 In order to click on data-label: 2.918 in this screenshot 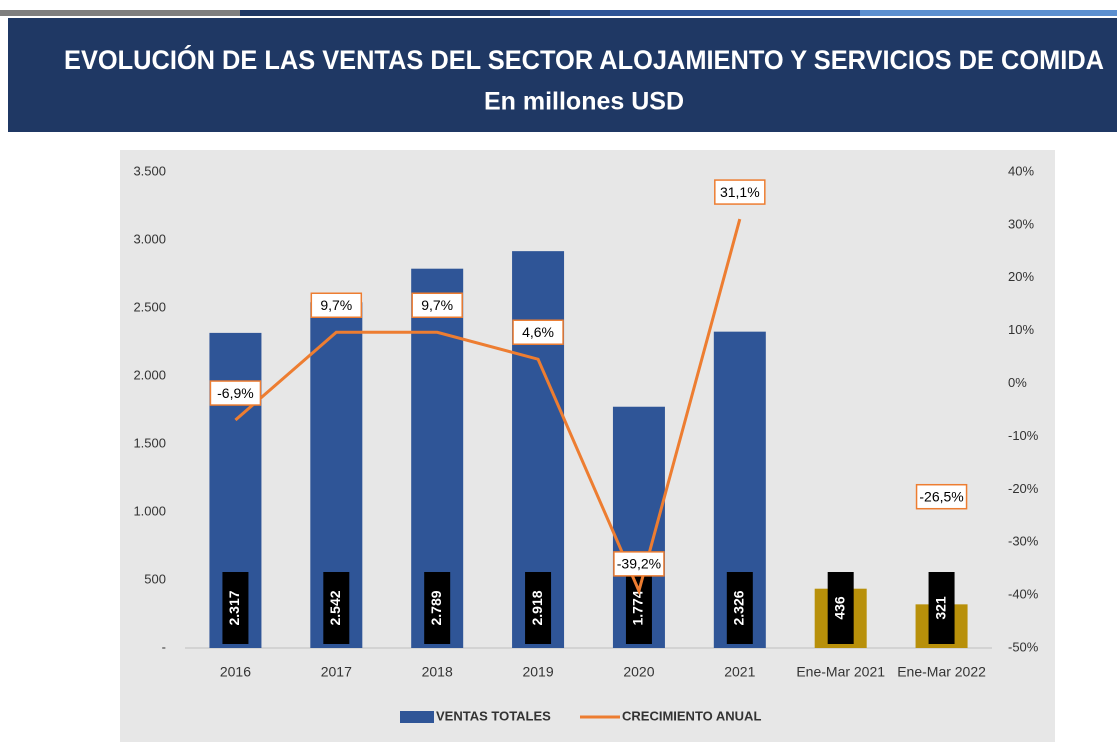, I will do `click(537, 607)`.